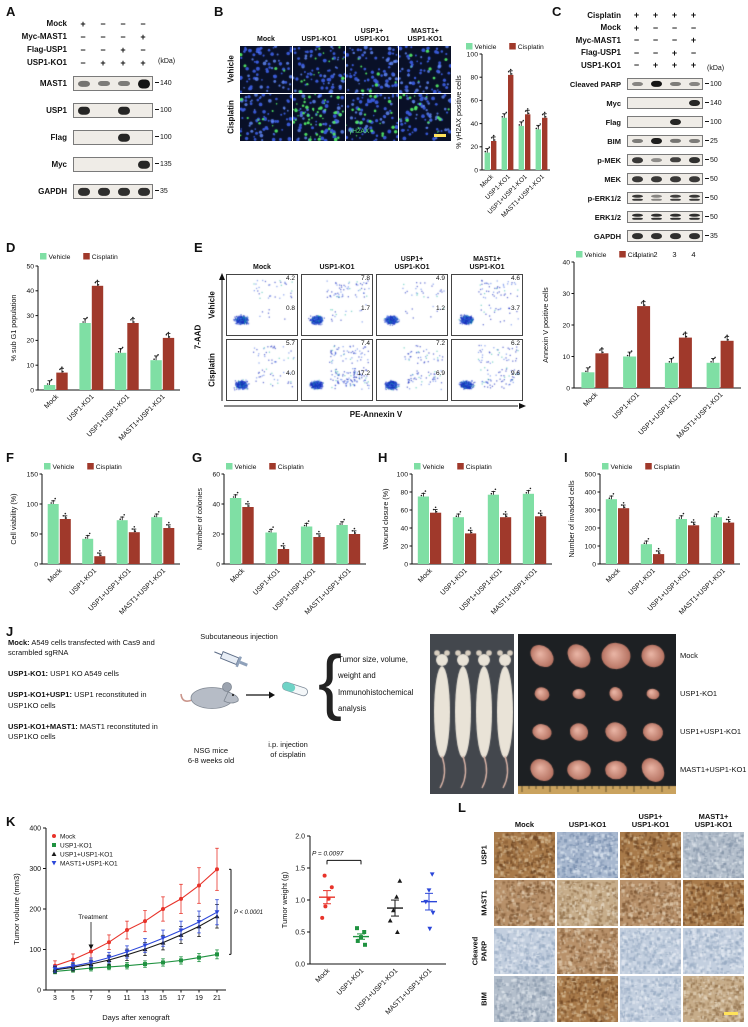 The width and height of the screenshot is (748, 1027). Describe the element at coordinates (248, 913) in the screenshot. I see `svg-text: P < 0.0001` at that location.